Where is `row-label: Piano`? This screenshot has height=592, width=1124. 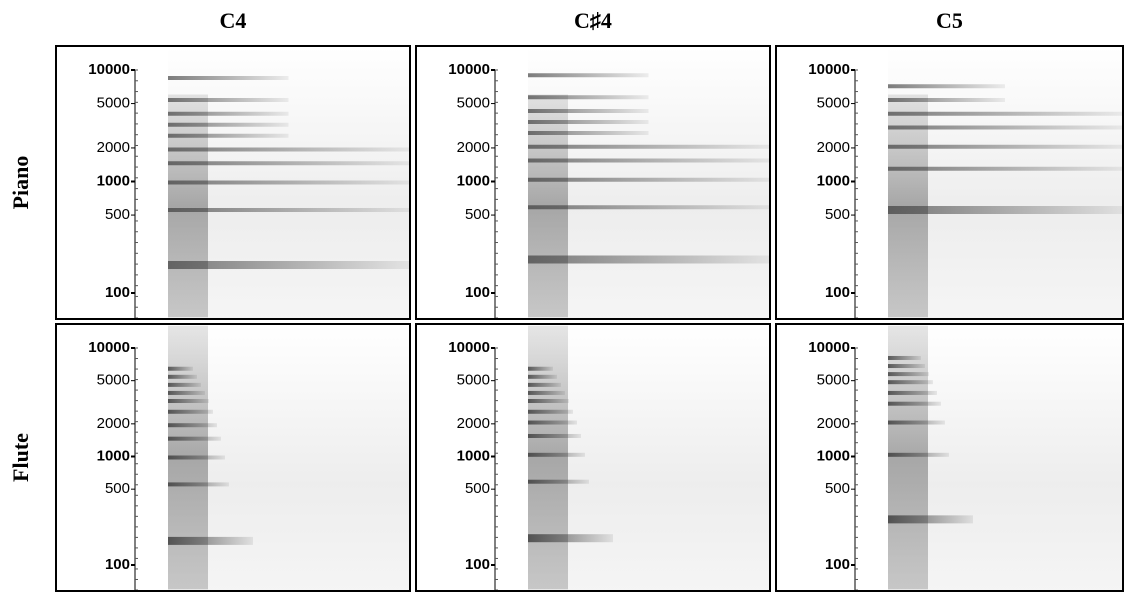
row-label: Piano is located at coordinates (20, 183).